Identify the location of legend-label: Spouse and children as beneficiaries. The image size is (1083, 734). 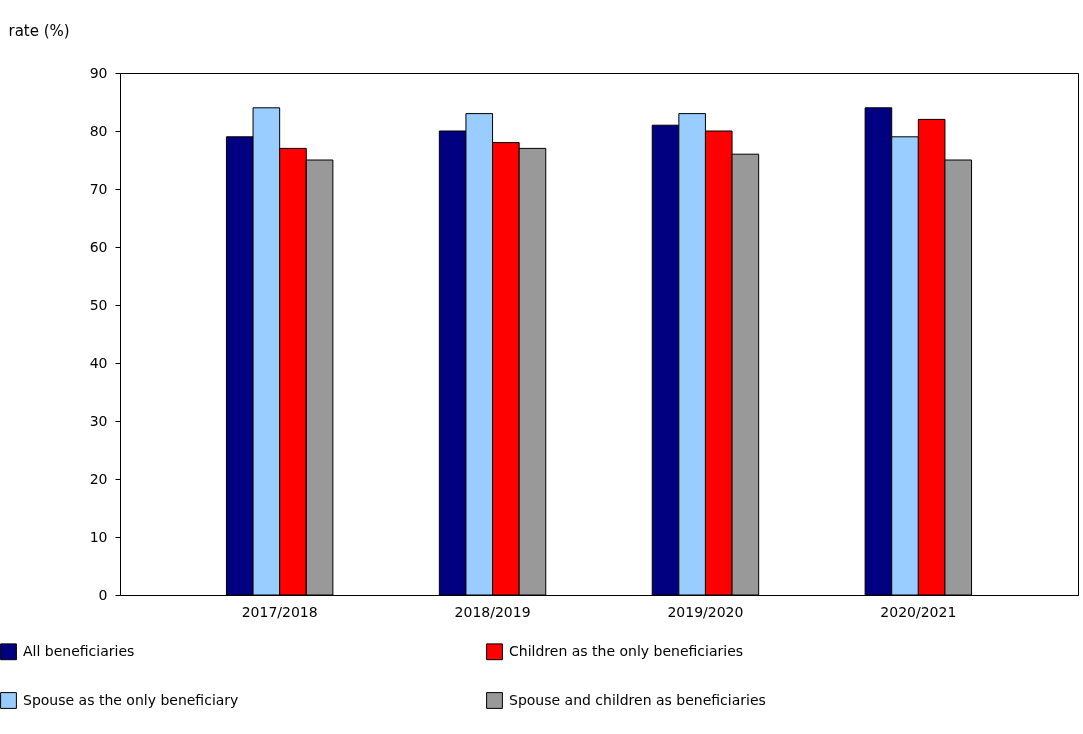
(637, 699).